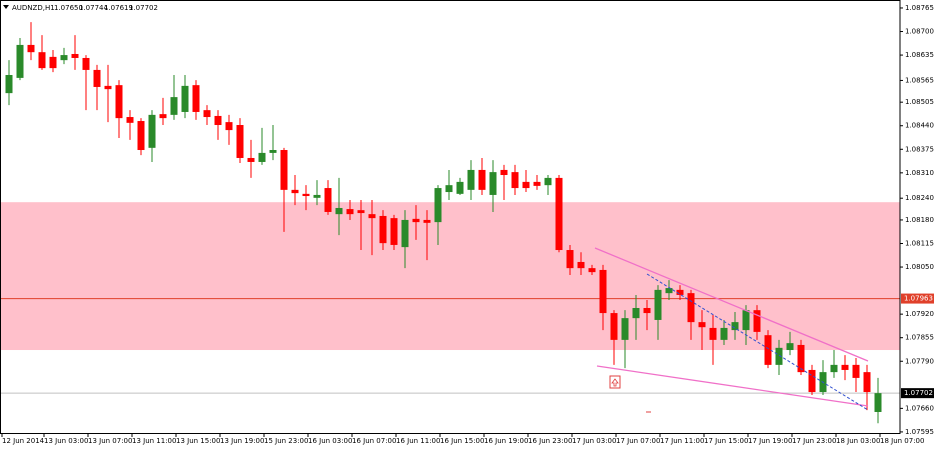 Image resolution: width=934 pixels, height=450 pixels. What do you see at coordinates (242, 441) in the screenshot?
I see `x-tick-label: 13 Jun 19:00` at bounding box center [242, 441].